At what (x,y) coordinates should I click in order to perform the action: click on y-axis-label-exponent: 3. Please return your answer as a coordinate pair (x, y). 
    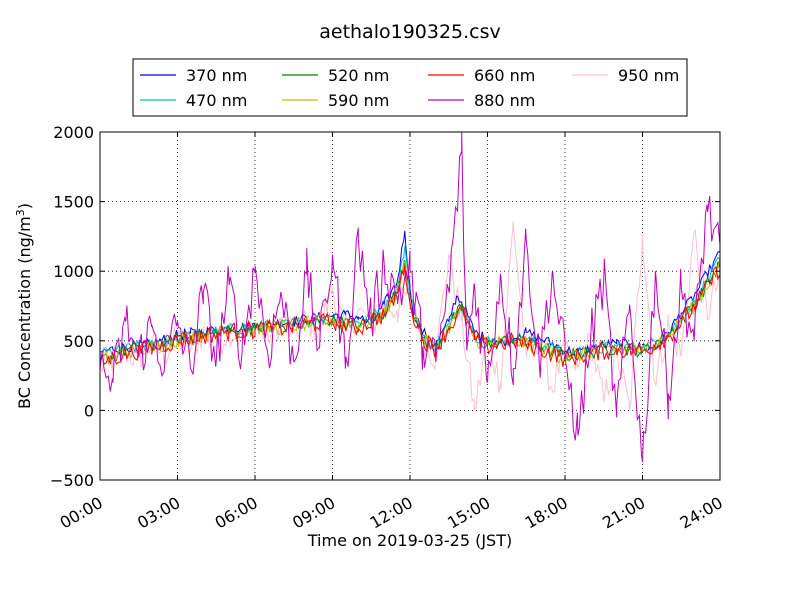
    Looking at the image, I should click on (20, 212).